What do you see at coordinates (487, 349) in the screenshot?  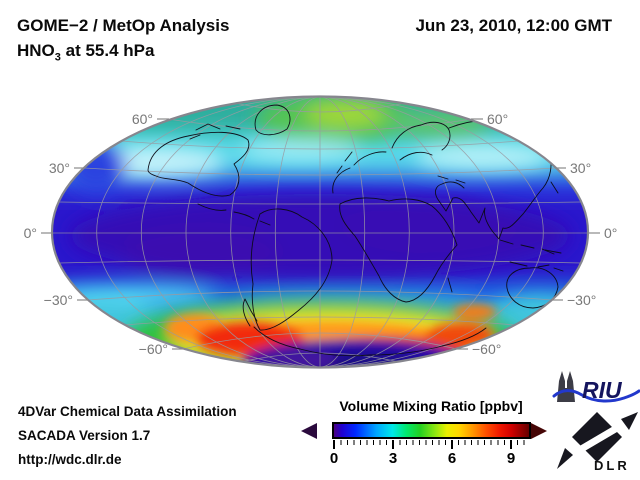 I see `lat-label-right-m60: −60°` at bounding box center [487, 349].